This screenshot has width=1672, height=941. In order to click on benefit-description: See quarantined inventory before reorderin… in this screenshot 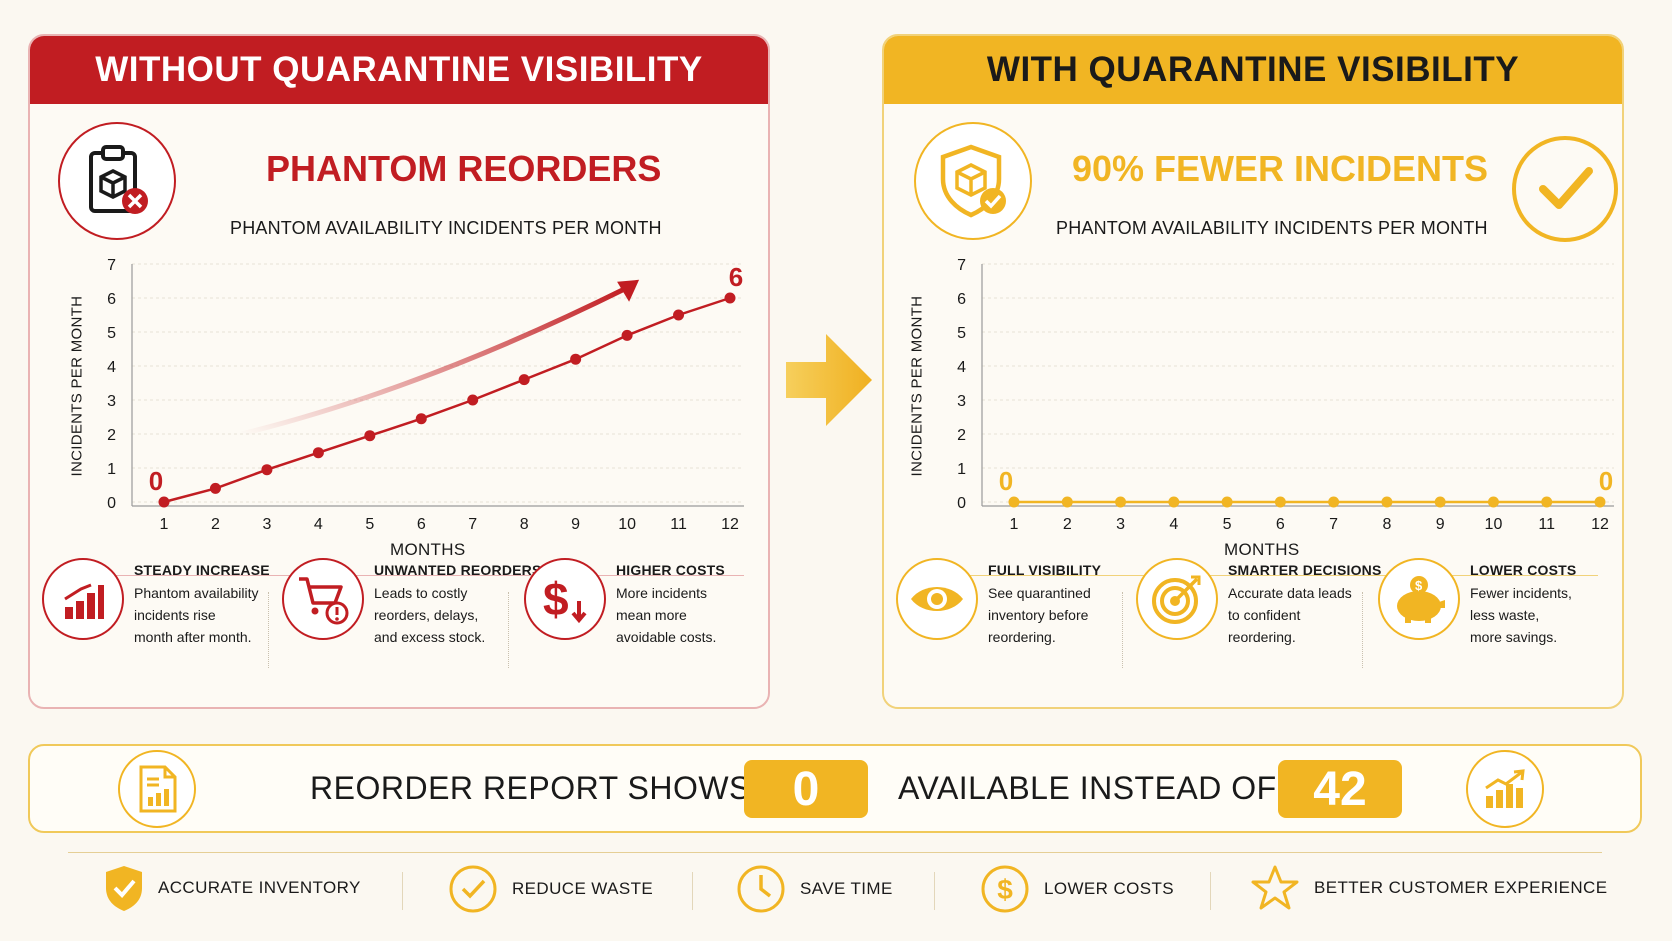, I will do `click(1044, 615)`.